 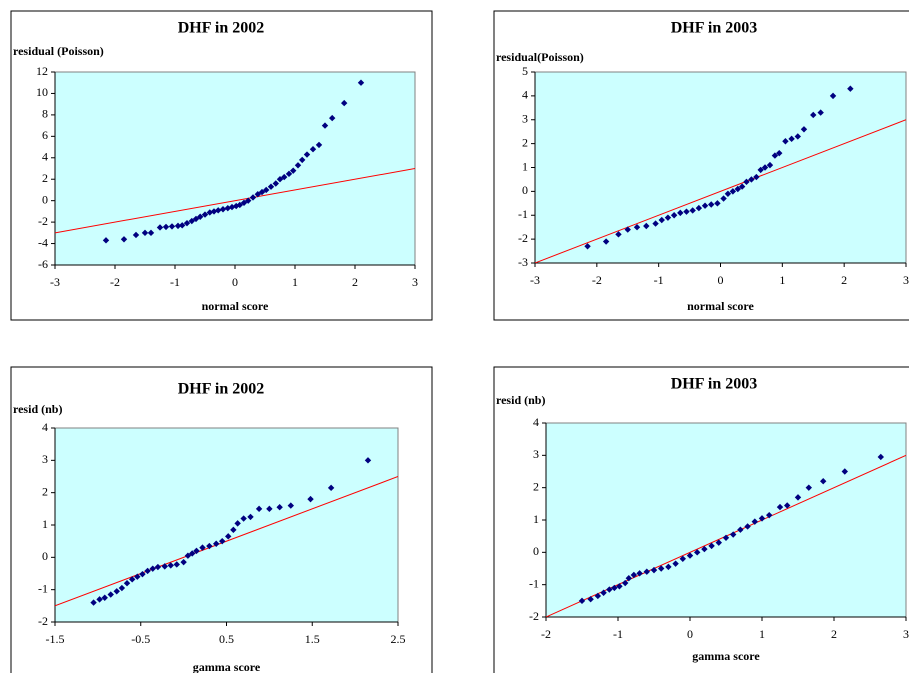 What do you see at coordinates (721, 280) in the screenshot?
I see `x-tick-label: 0` at bounding box center [721, 280].